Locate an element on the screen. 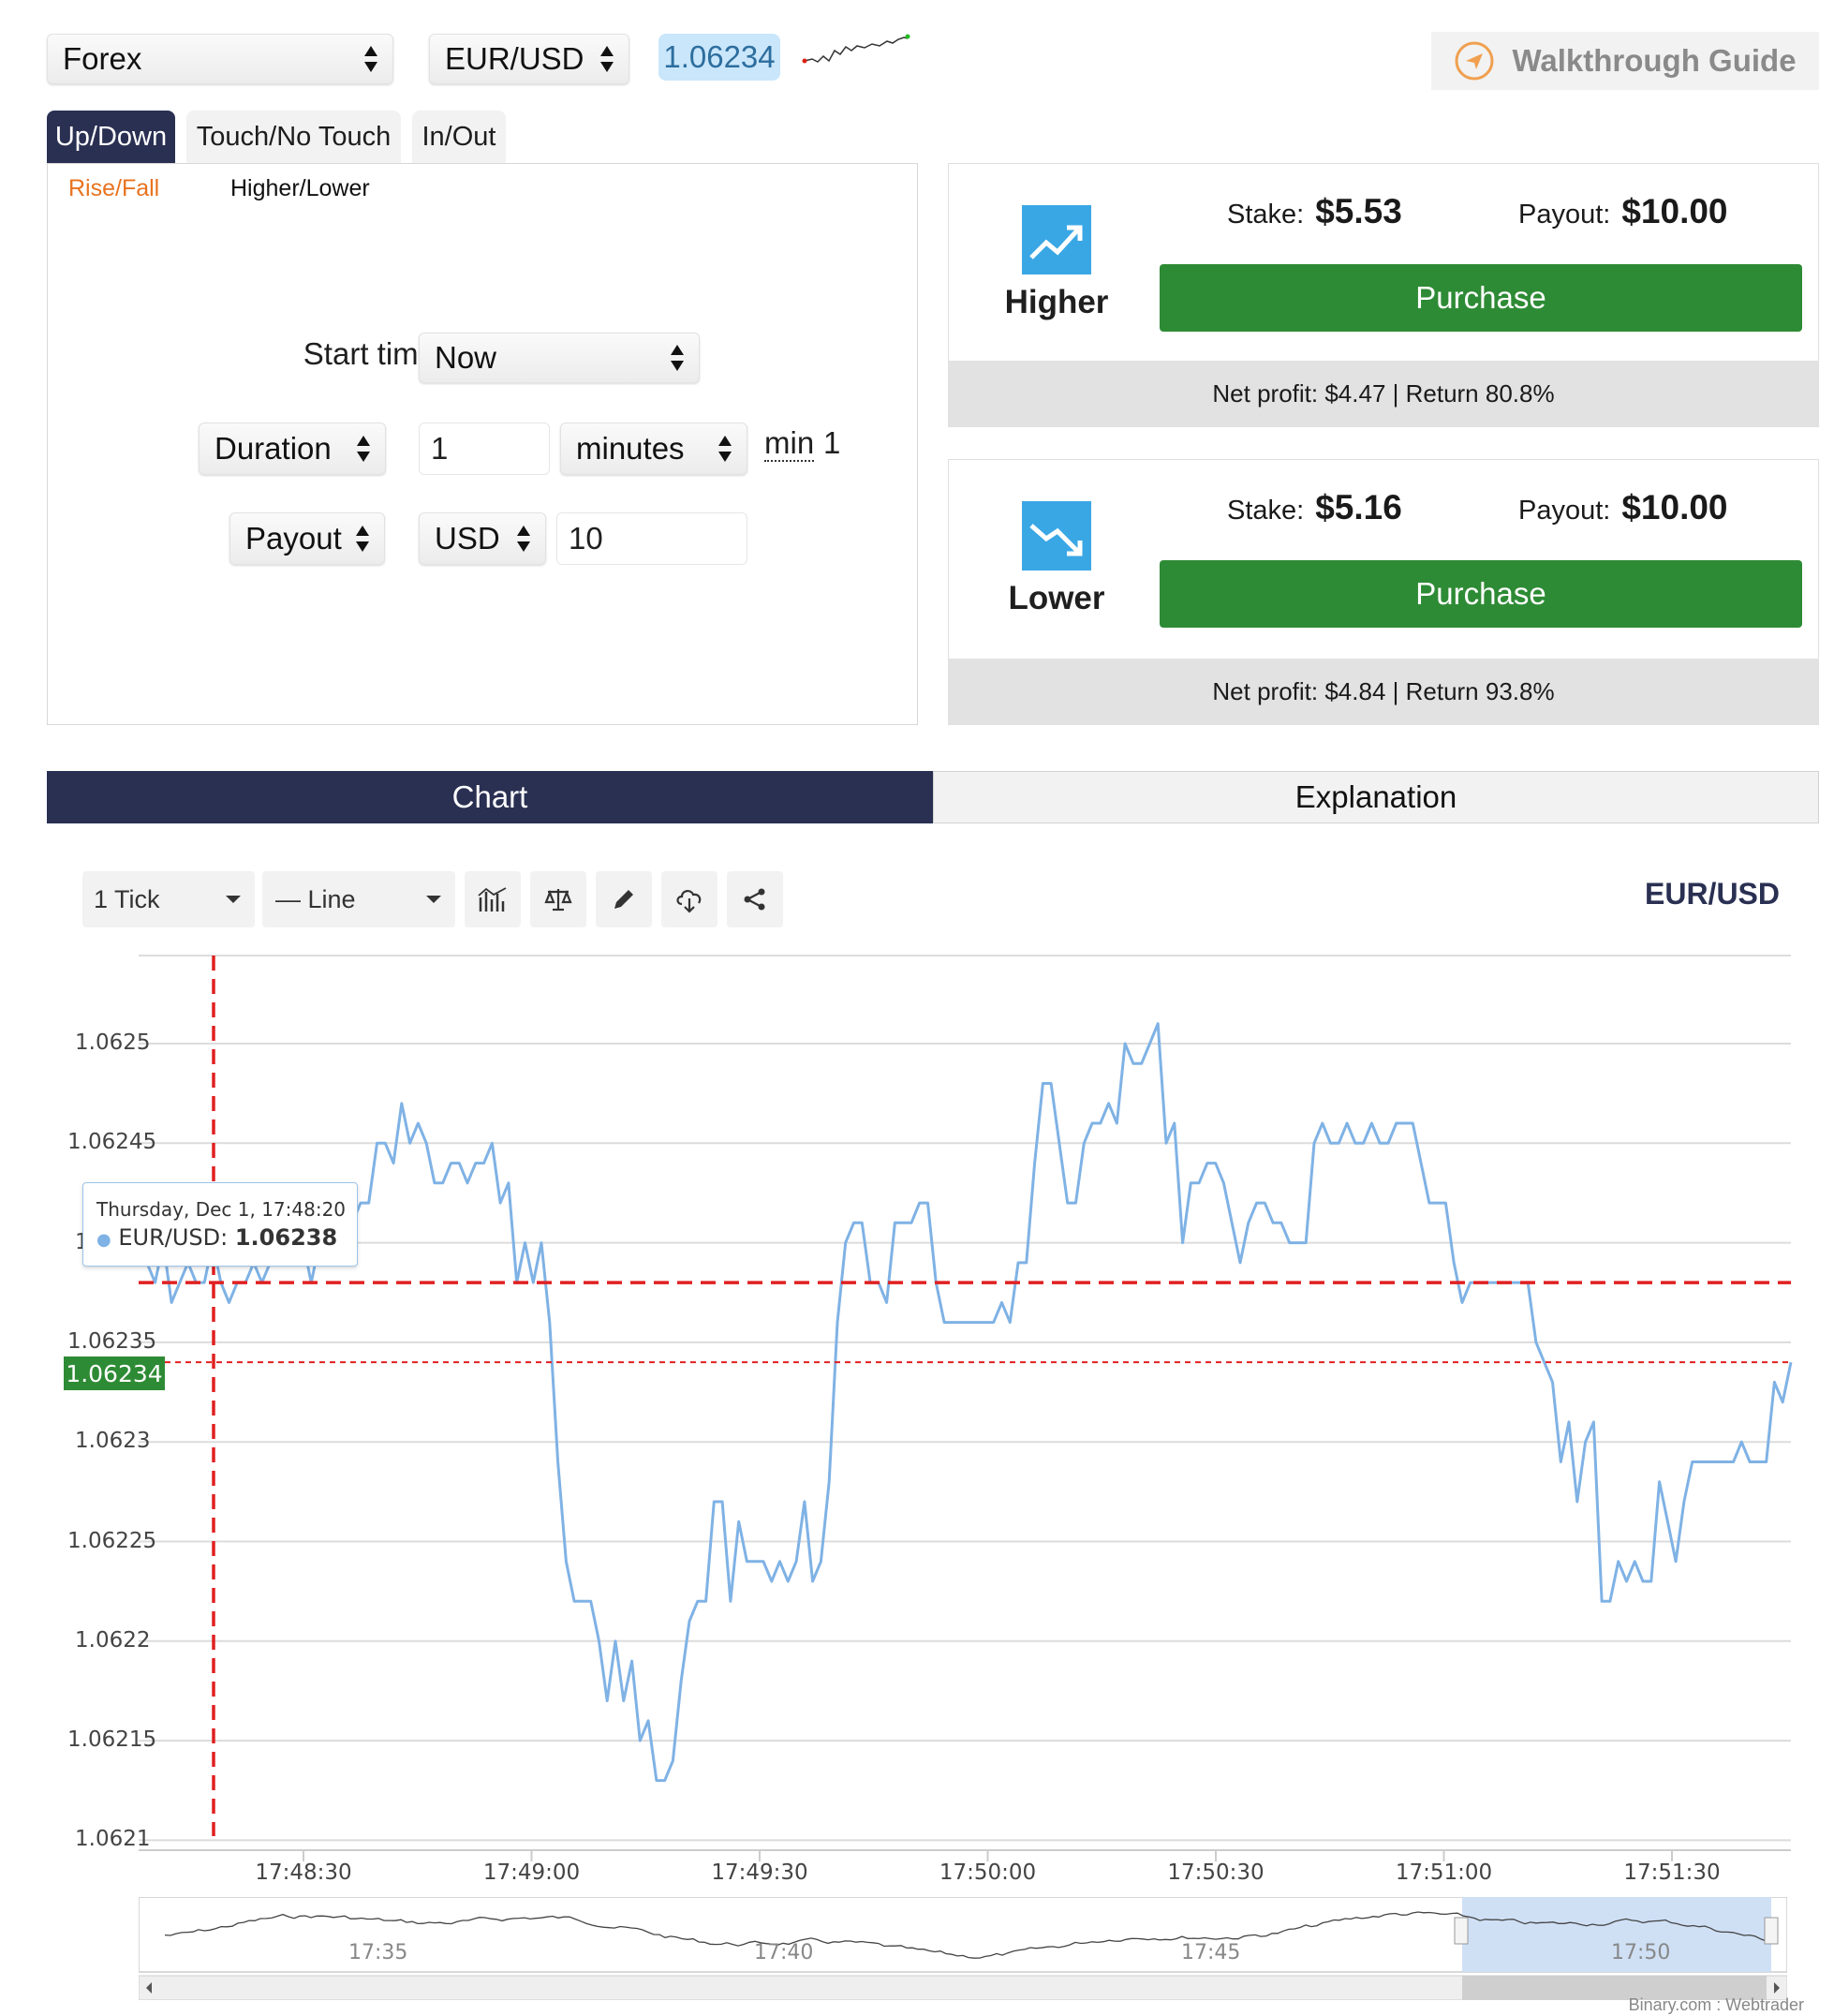 Image resolution: width=1834 pixels, height=2016 pixels. market-select: Forex is located at coordinates (220, 59).